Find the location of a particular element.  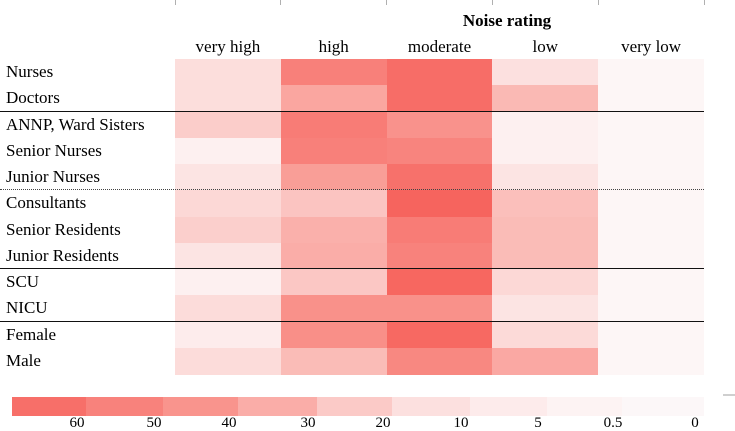

colorbar-tick-label: 0.5 is located at coordinates (613, 423).